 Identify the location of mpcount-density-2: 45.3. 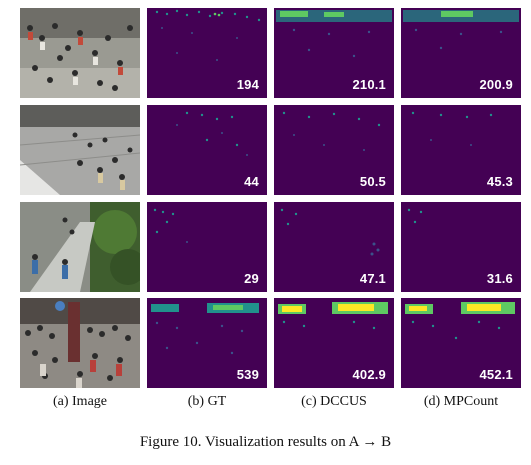
(461, 150).